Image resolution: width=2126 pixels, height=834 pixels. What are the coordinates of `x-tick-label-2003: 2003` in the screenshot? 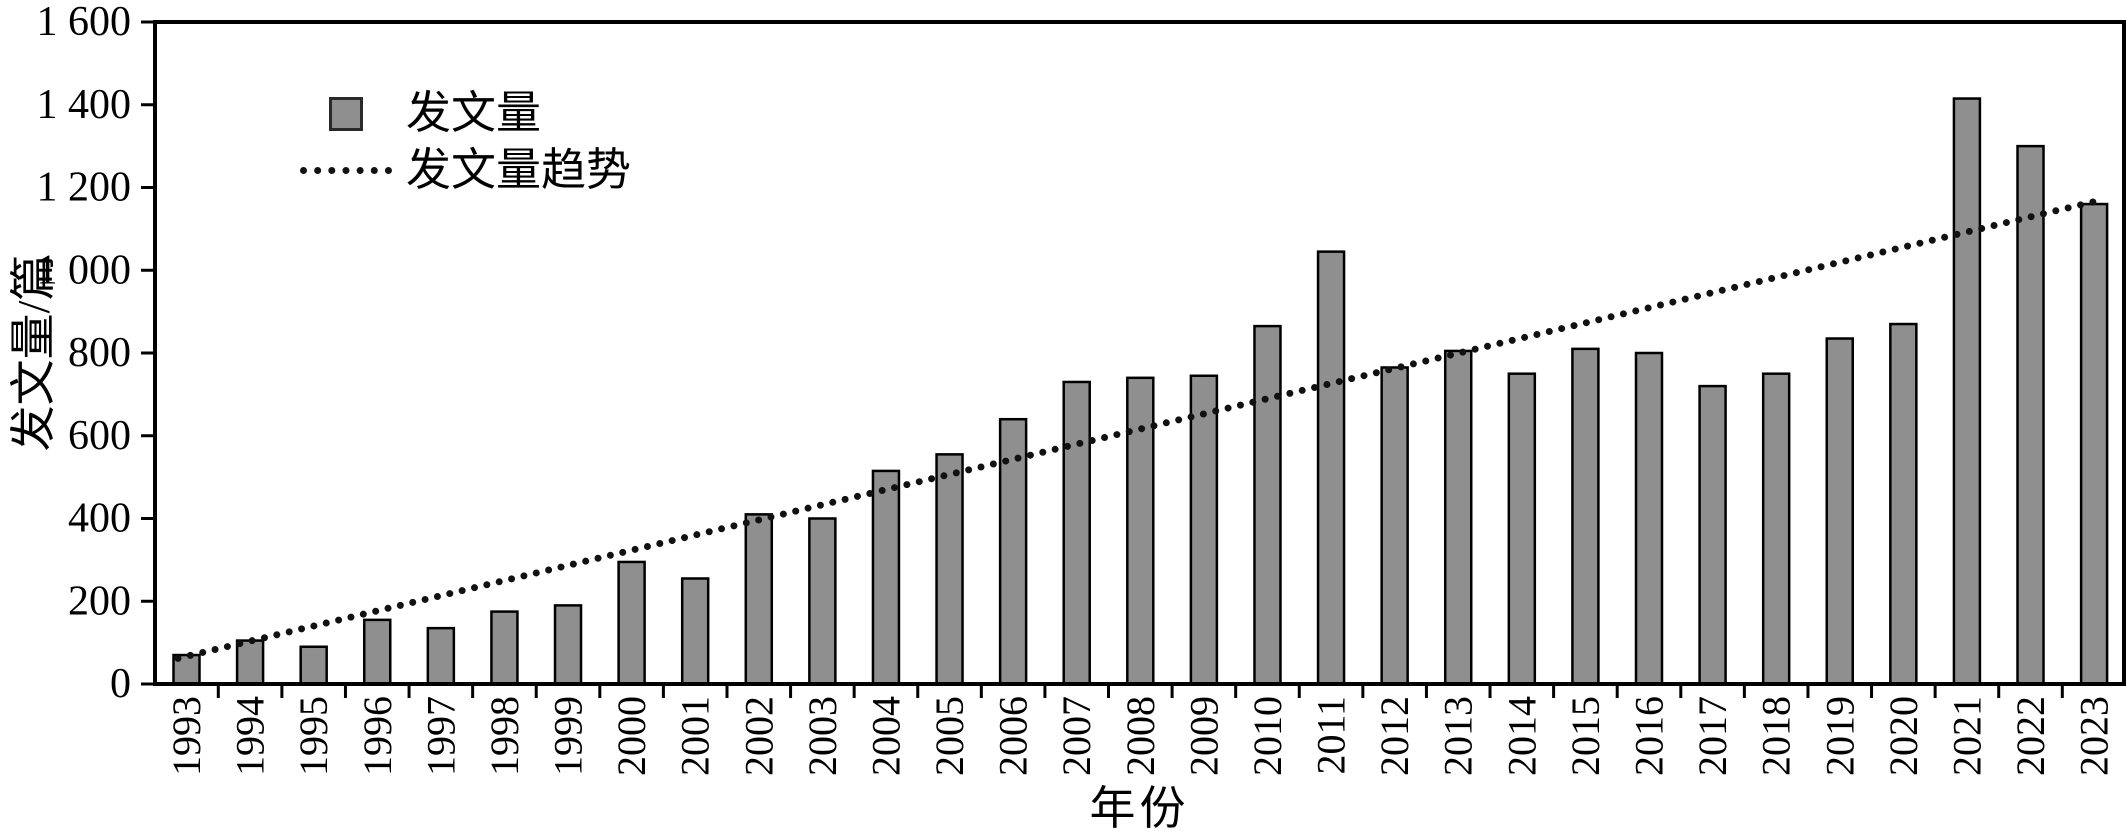 It's located at (822, 736).